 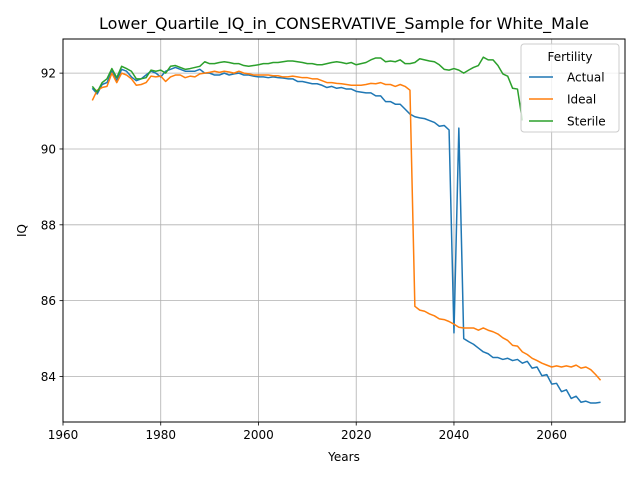 I want to click on x-tick-label: 2000, so click(x=258, y=435).